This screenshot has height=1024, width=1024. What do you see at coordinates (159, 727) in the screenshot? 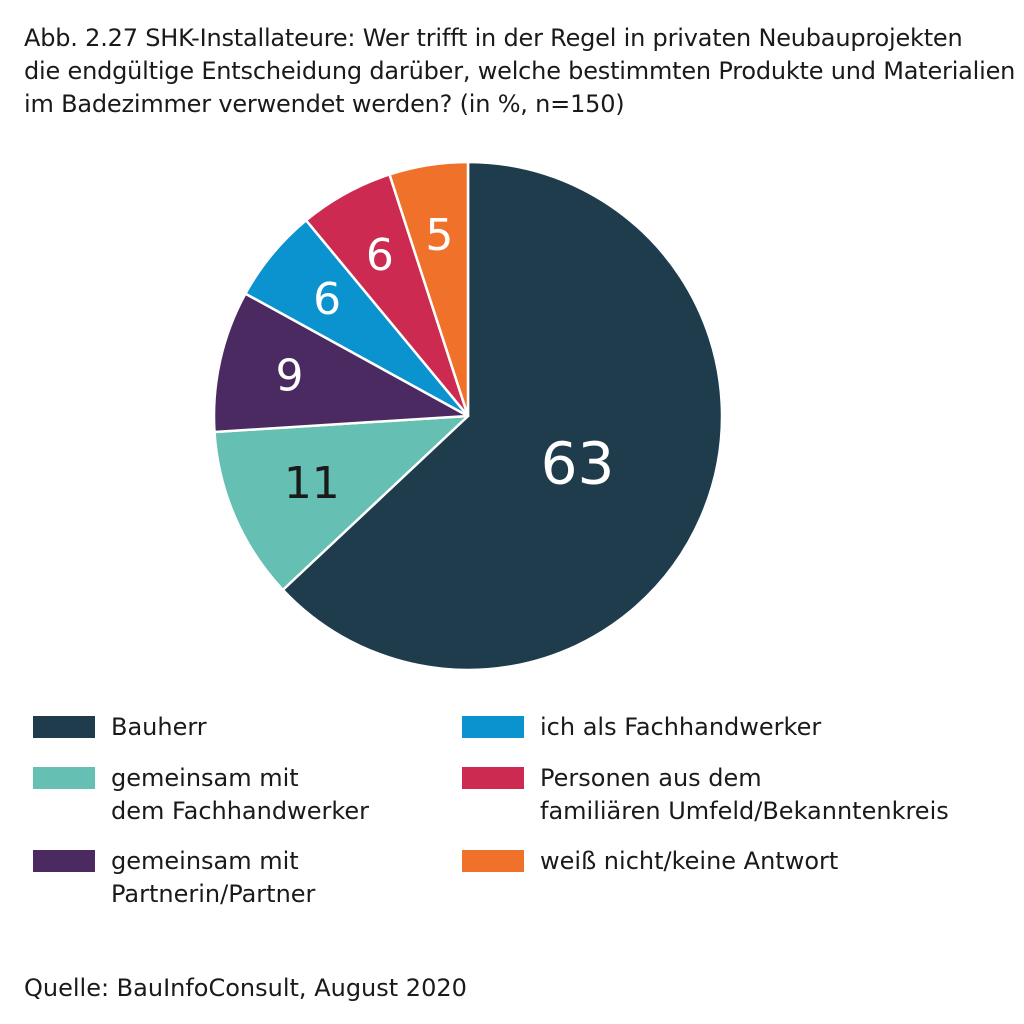
I see `legend-label: Bauherr` at bounding box center [159, 727].